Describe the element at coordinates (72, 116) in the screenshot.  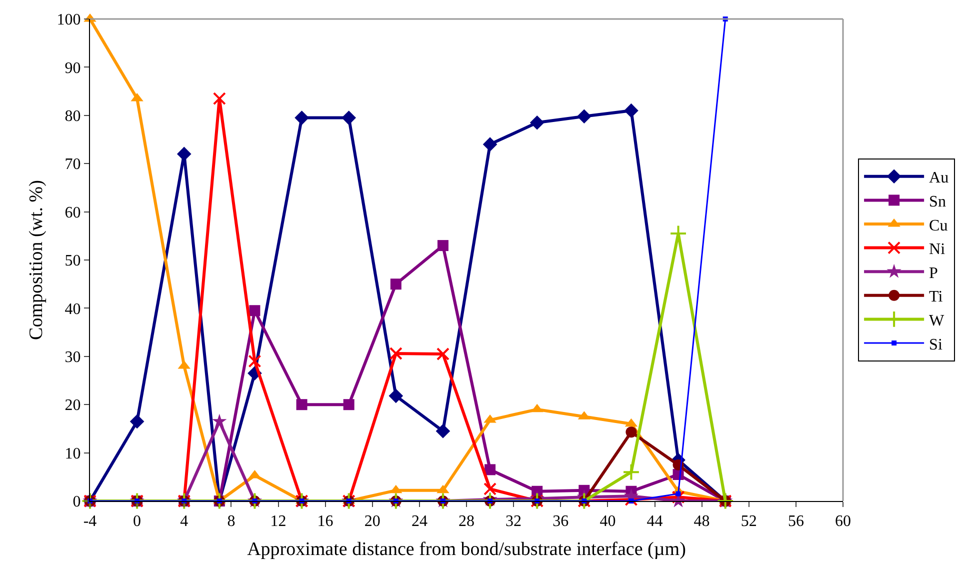
I see `y-tick-label: 80` at that location.